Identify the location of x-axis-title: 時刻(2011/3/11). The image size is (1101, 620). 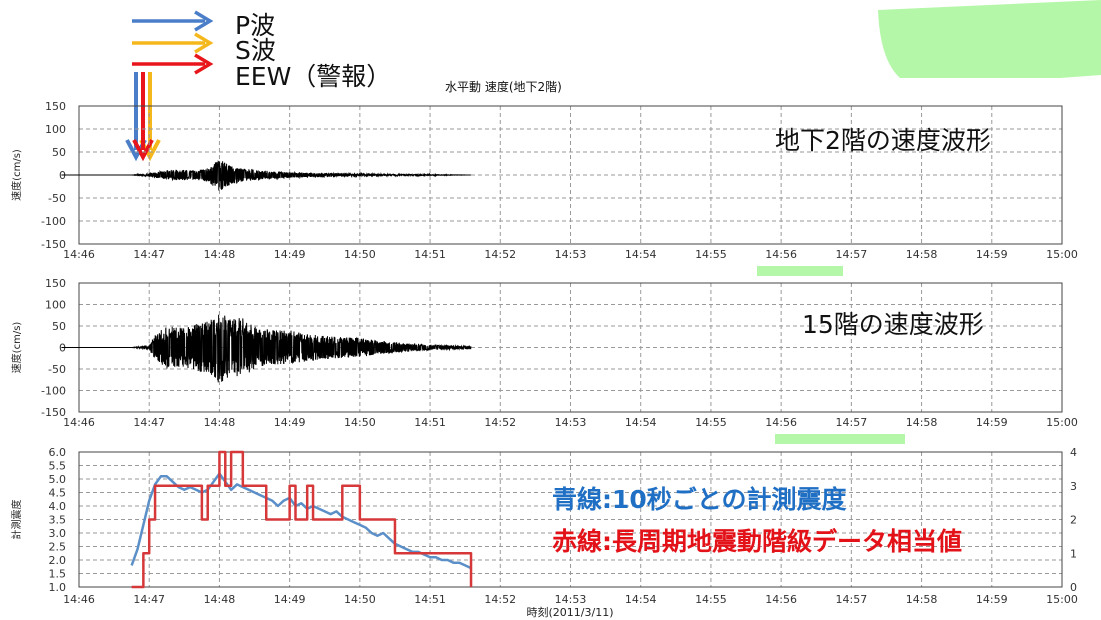
(570, 612).